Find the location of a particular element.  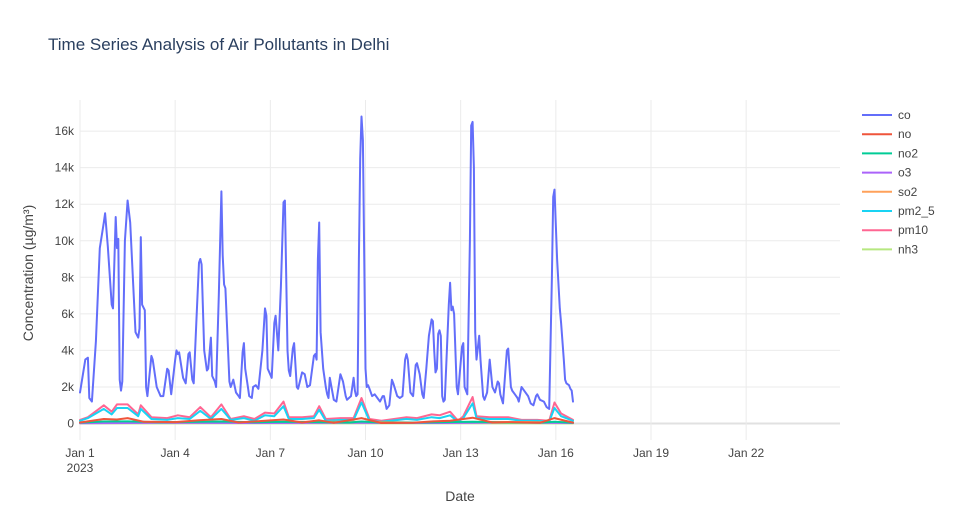

y-tick-label: 10k is located at coordinates (65, 241).